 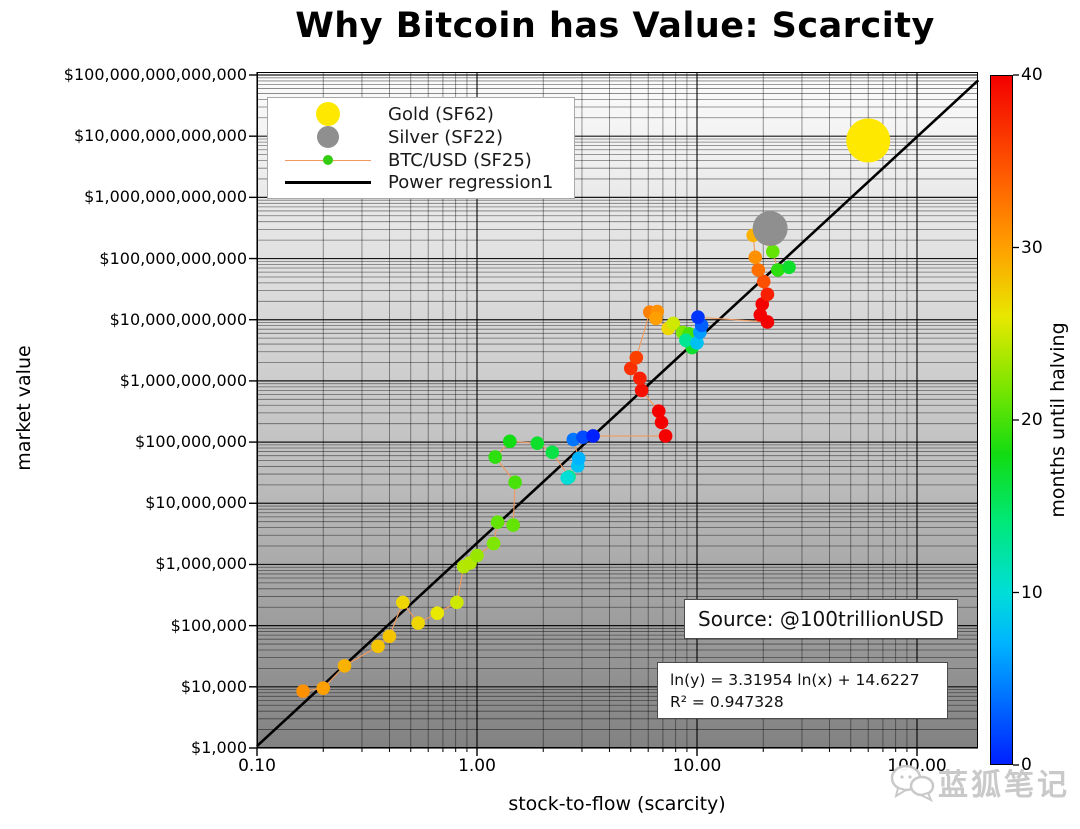 I want to click on silver-marker-icon, so click(x=328, y=137).